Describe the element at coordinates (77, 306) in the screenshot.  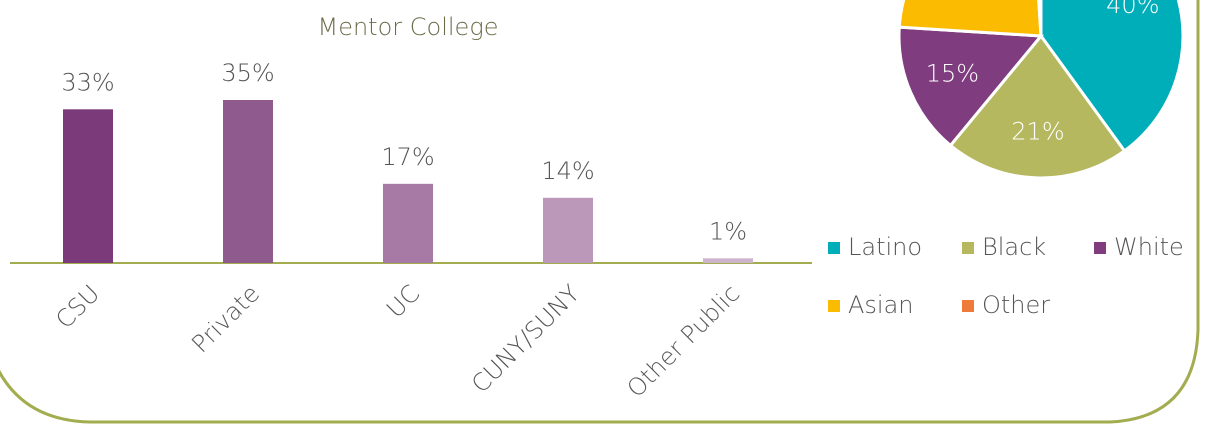
I see `x-tick-label: CSU` at that location.